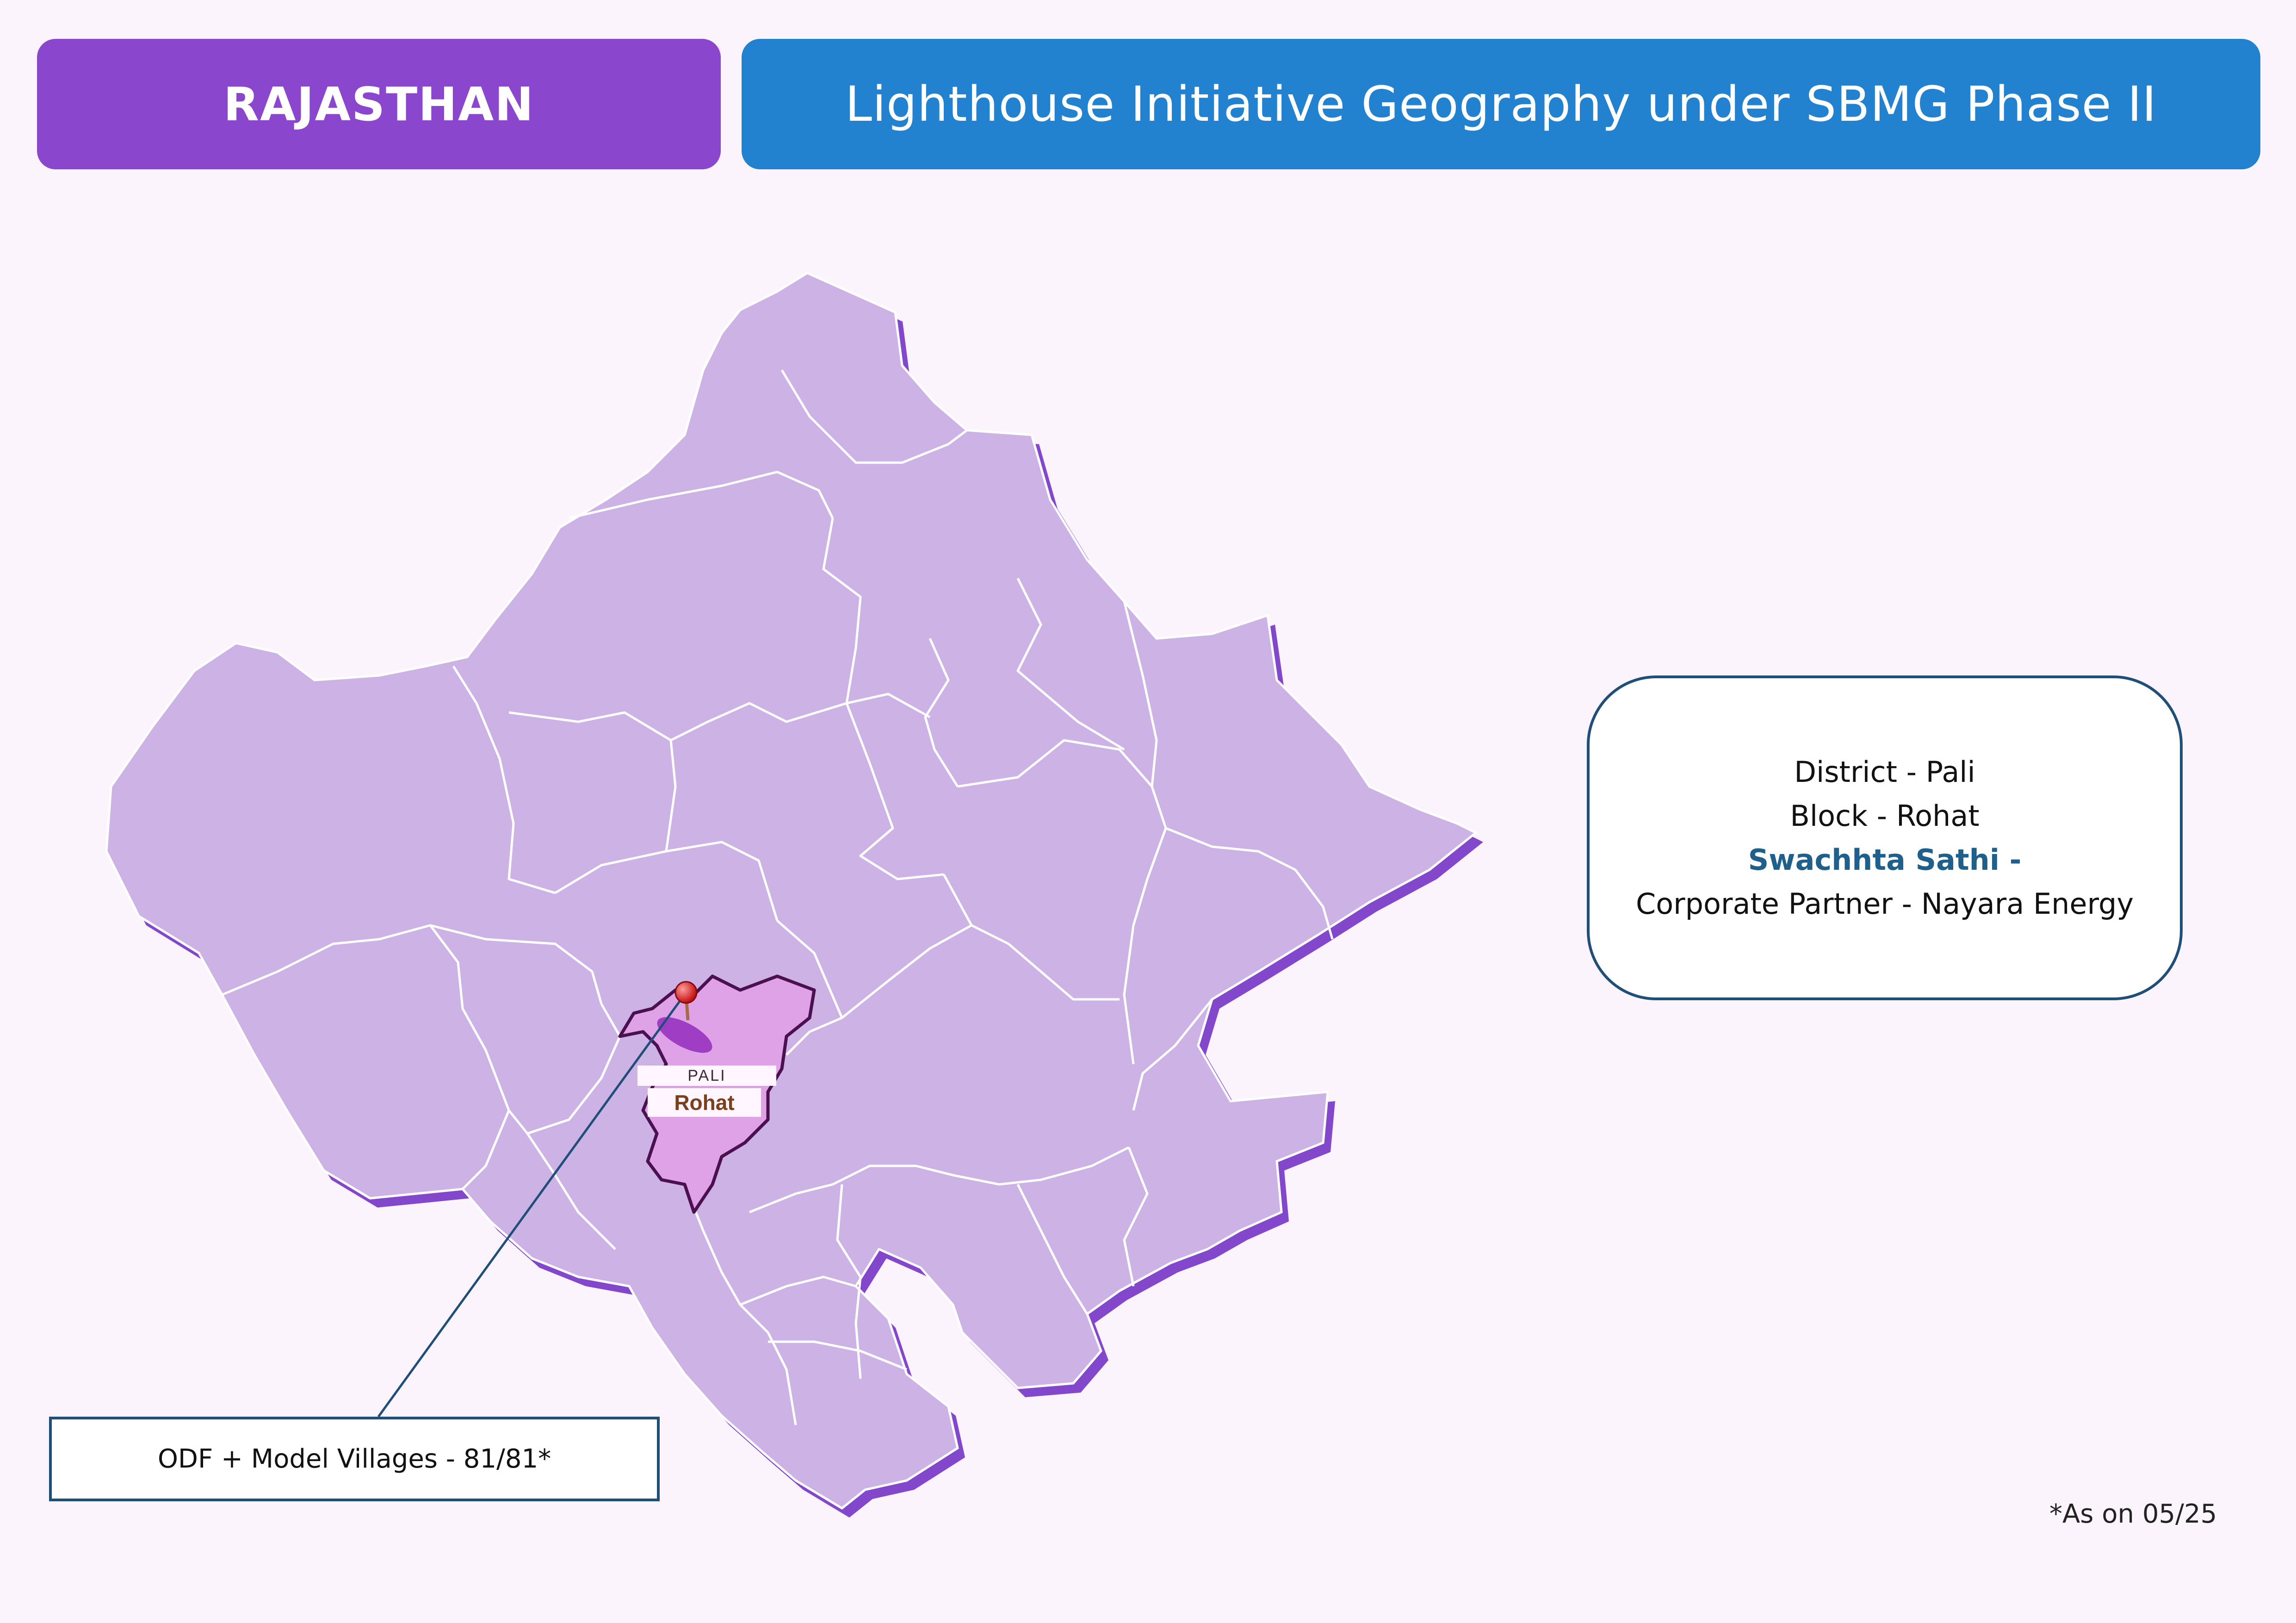  Describe the element at coordinates (1885, 816) in the screenshot. I see `info-block: Block - Rohat` at that location.